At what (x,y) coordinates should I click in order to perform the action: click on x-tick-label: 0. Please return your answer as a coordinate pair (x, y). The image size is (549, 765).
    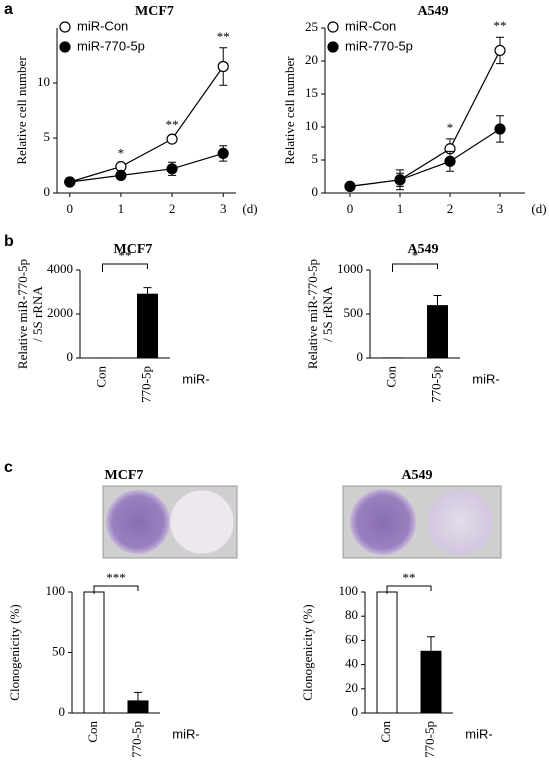
    Looking at the image, I should click on (70, 208).